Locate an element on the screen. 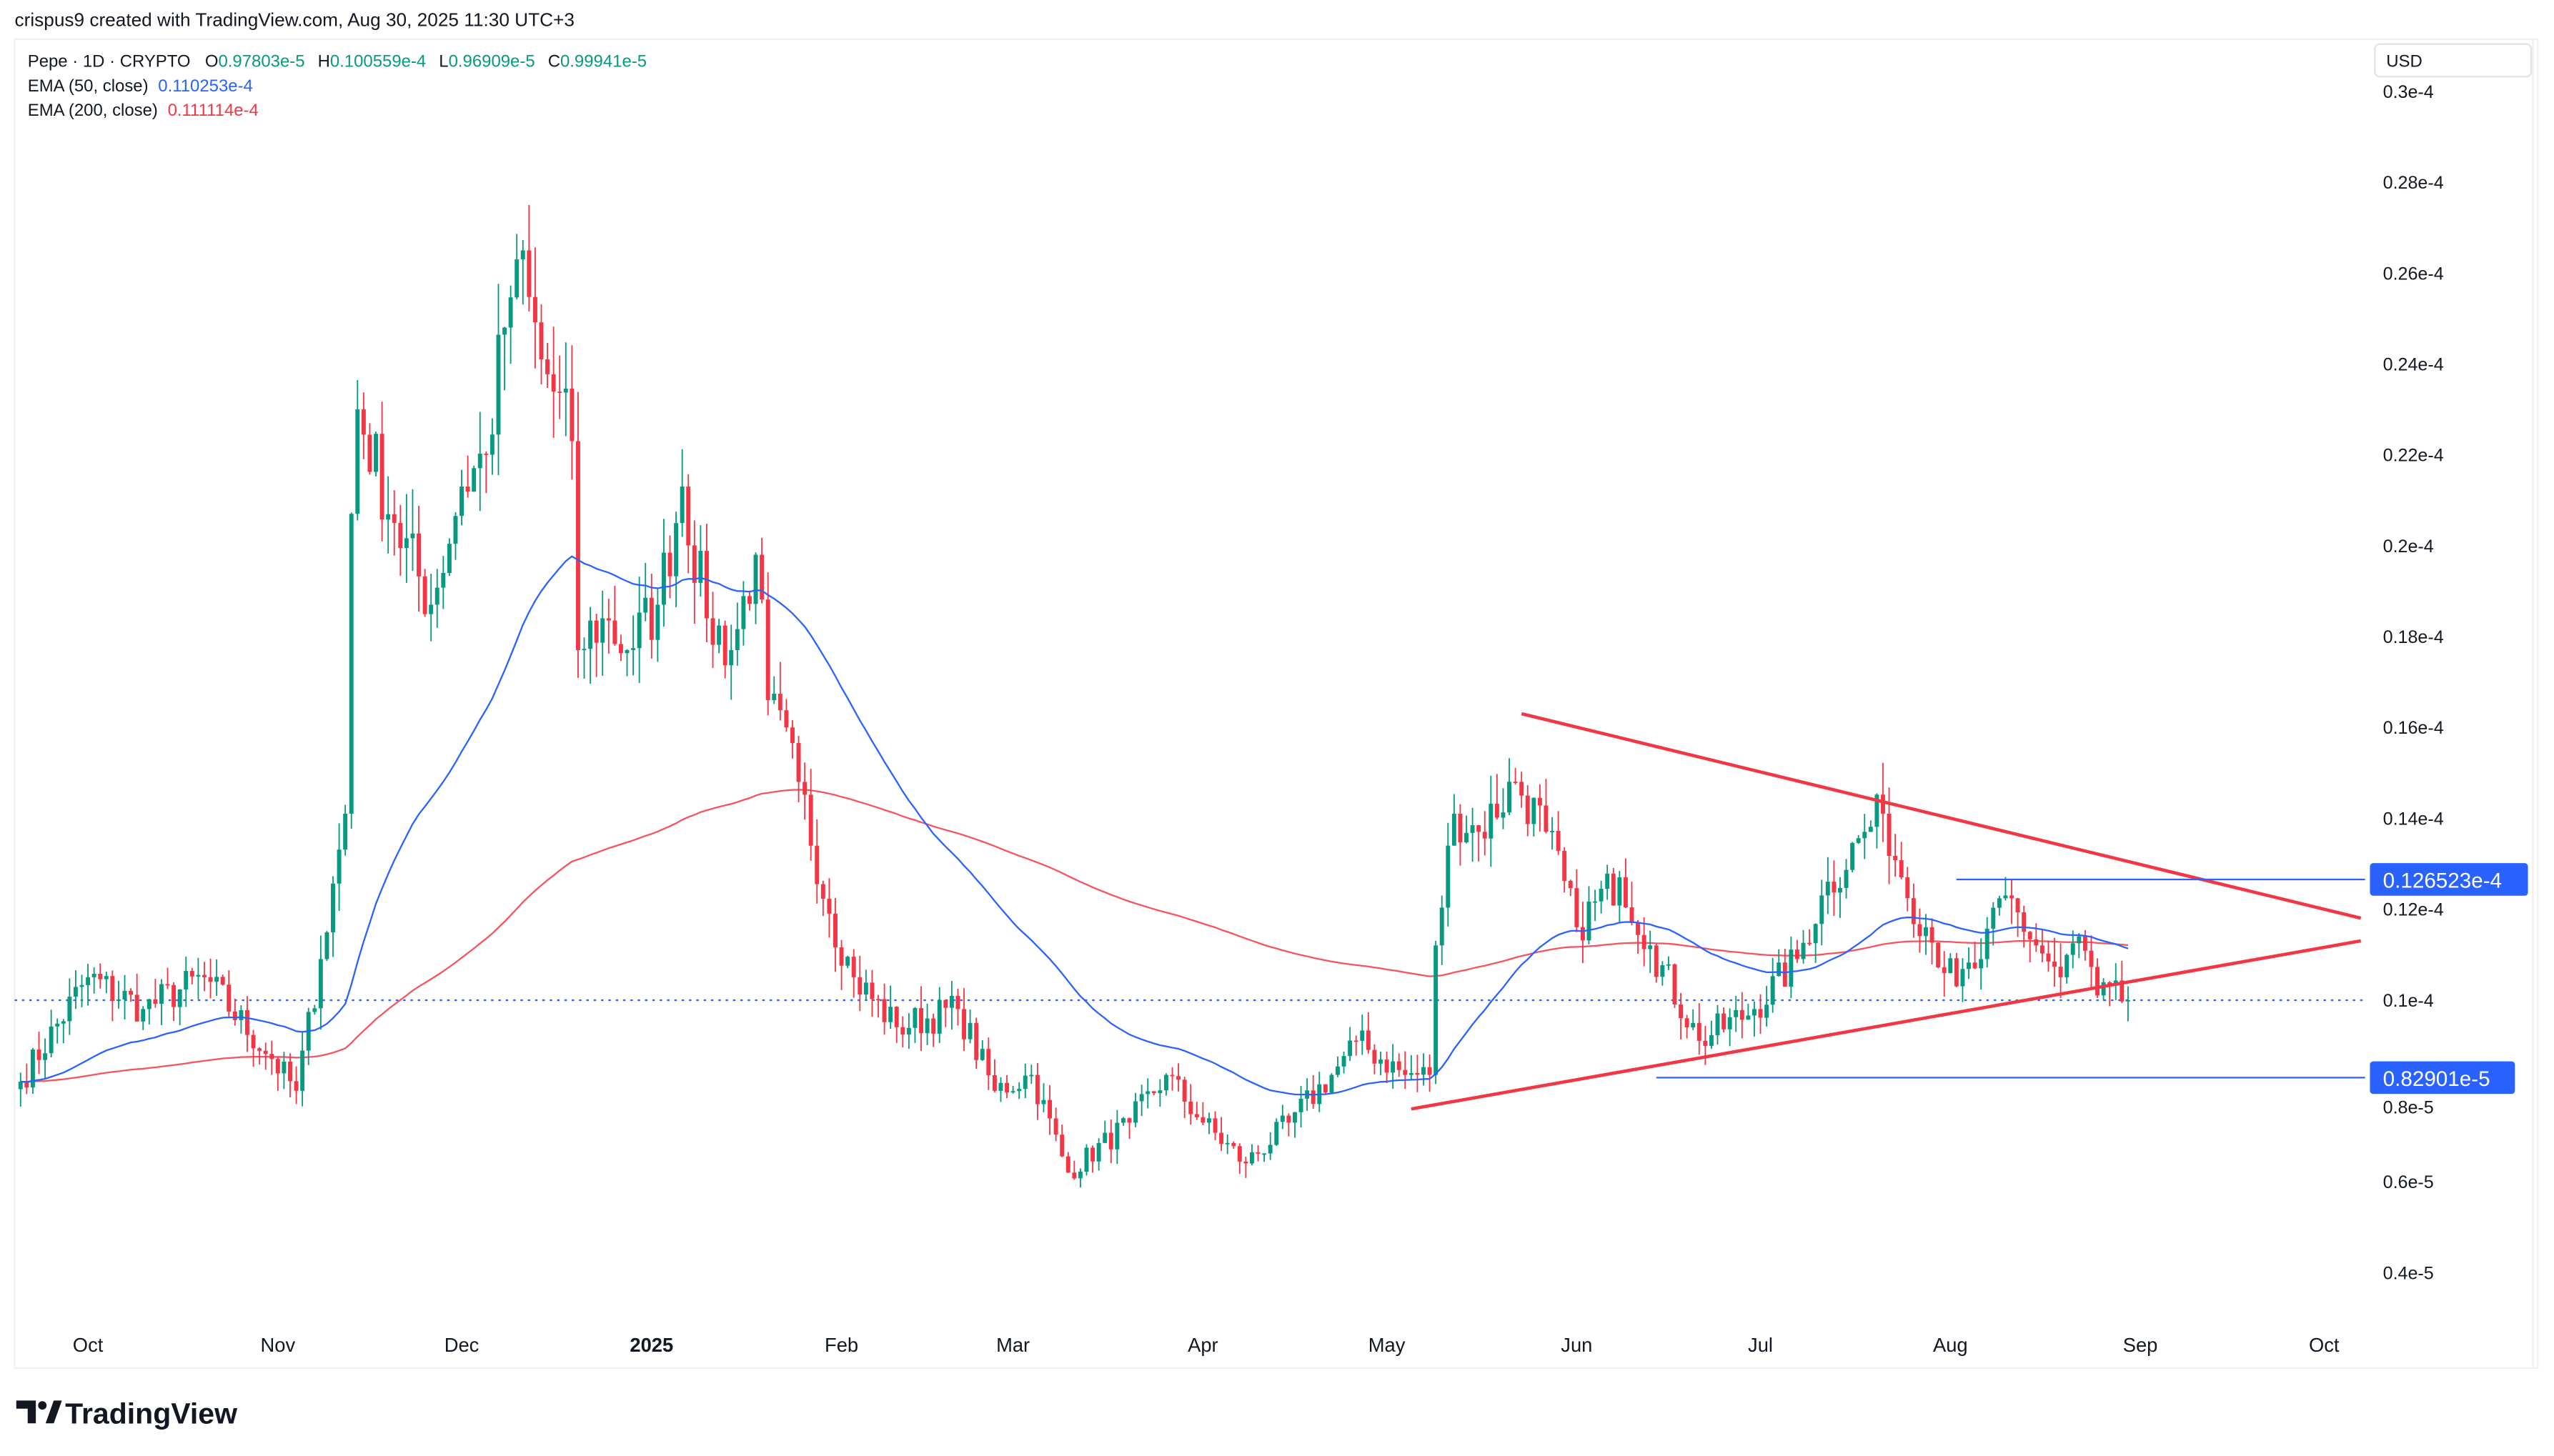 The image size is (2554, 1456). open-value: 0.97803e-5 is located at coordinates (261, 61).